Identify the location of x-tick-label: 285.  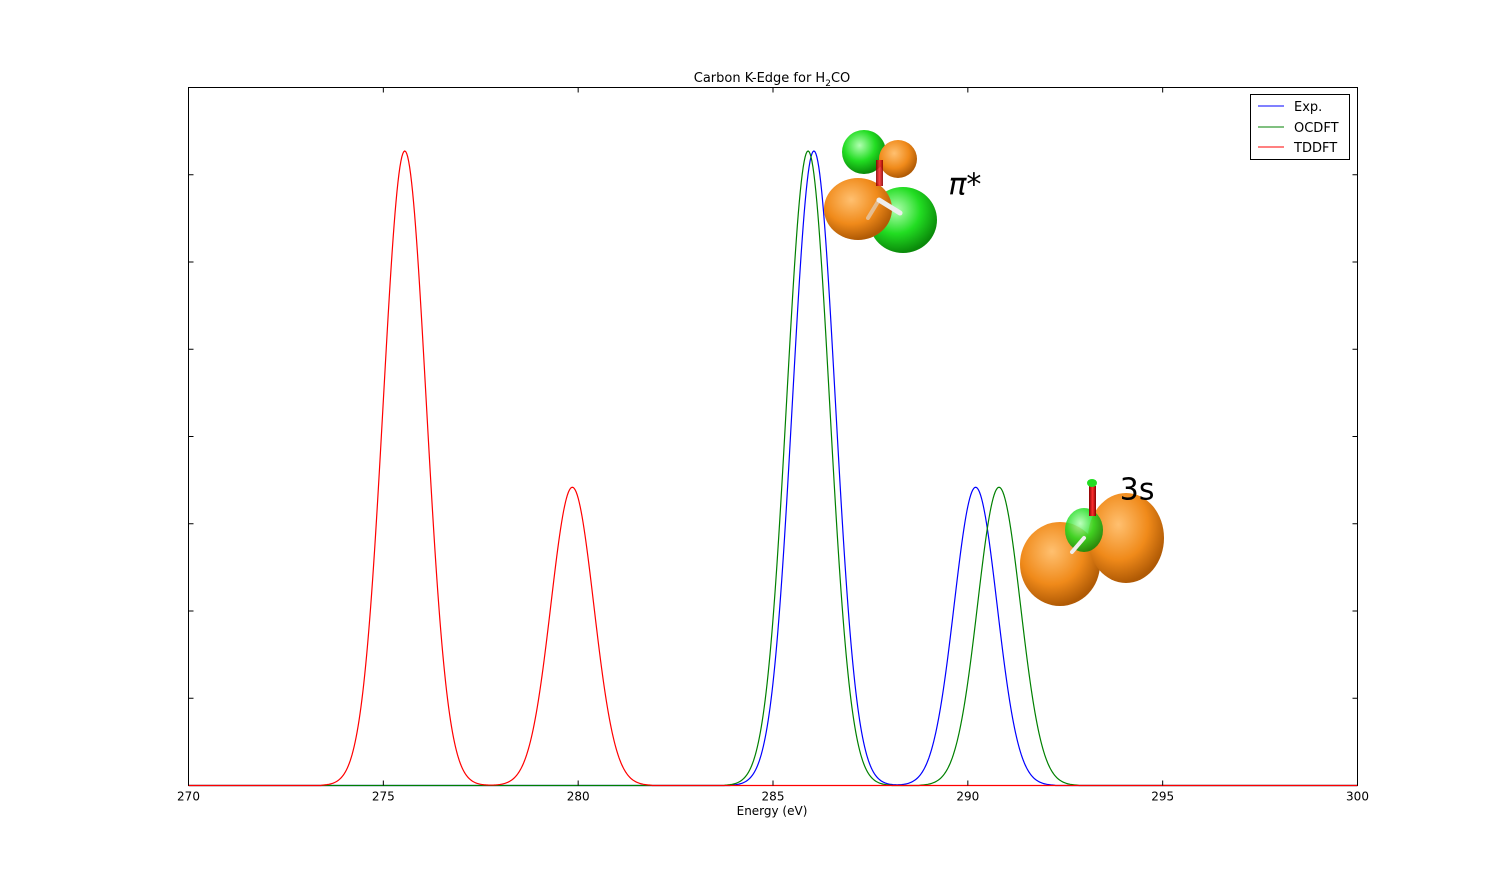
(773, 797).